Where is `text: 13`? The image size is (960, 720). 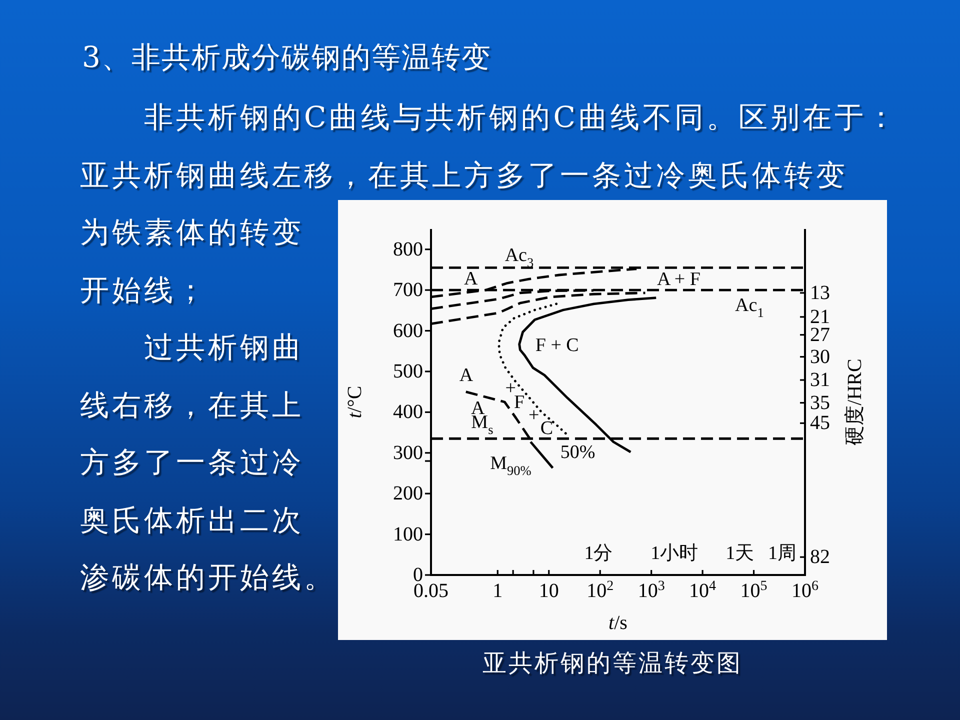
text: 13 is located at coordinates (820, 293).